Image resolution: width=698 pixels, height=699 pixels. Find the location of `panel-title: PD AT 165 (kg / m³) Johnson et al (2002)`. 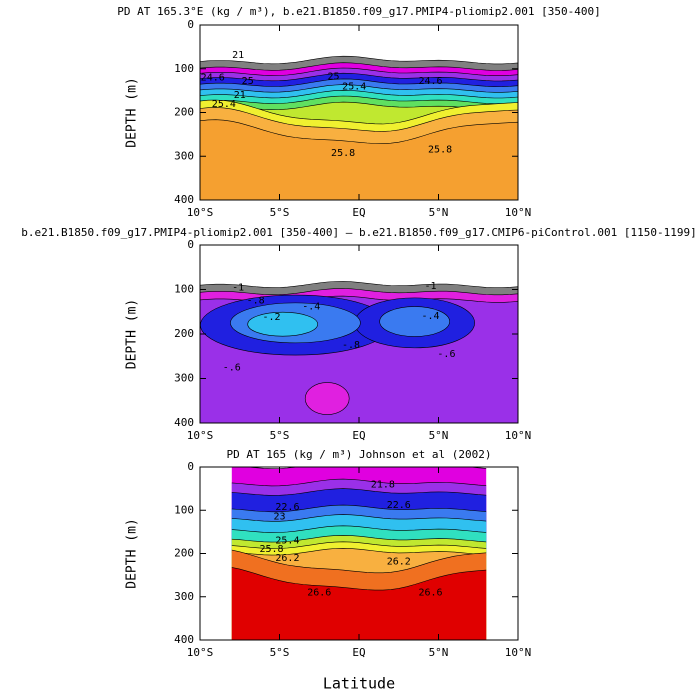

panel-title: PD AT 165 (kg / m³) Johnson et al (2002) is located at coordinates (359, 454).